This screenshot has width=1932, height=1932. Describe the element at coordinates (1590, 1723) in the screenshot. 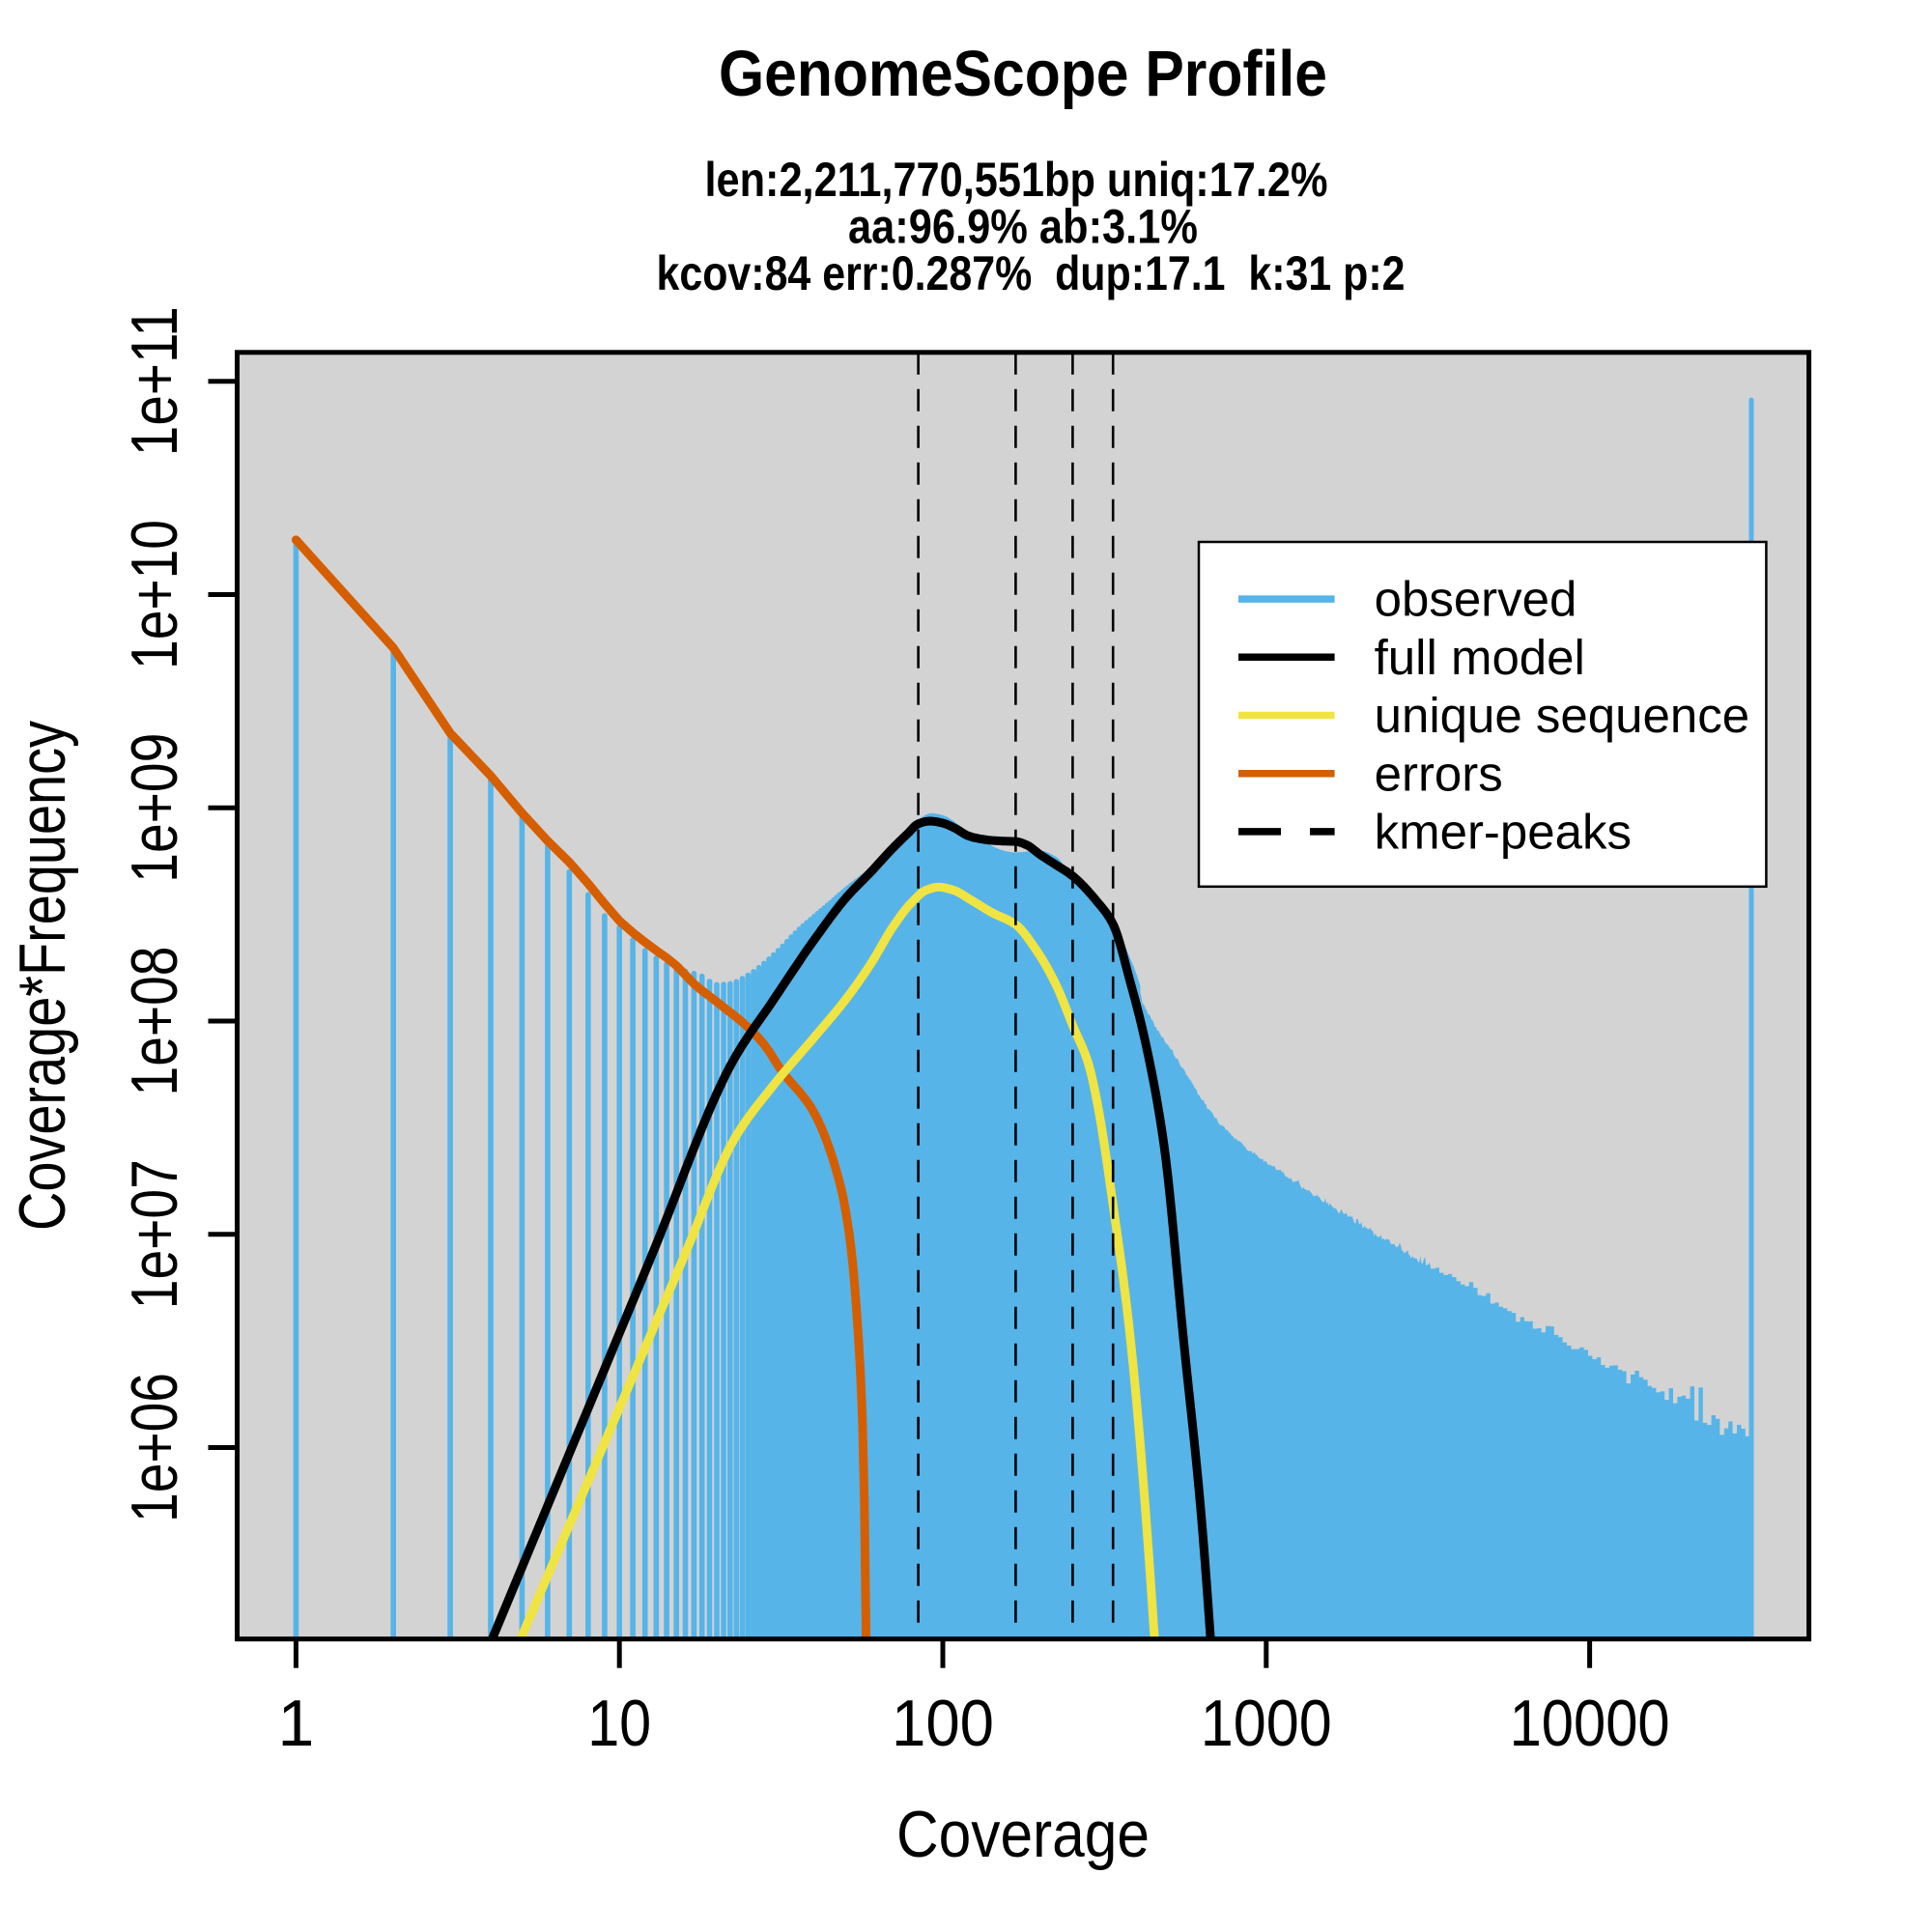

I see `svg-text: 10000` at that location.